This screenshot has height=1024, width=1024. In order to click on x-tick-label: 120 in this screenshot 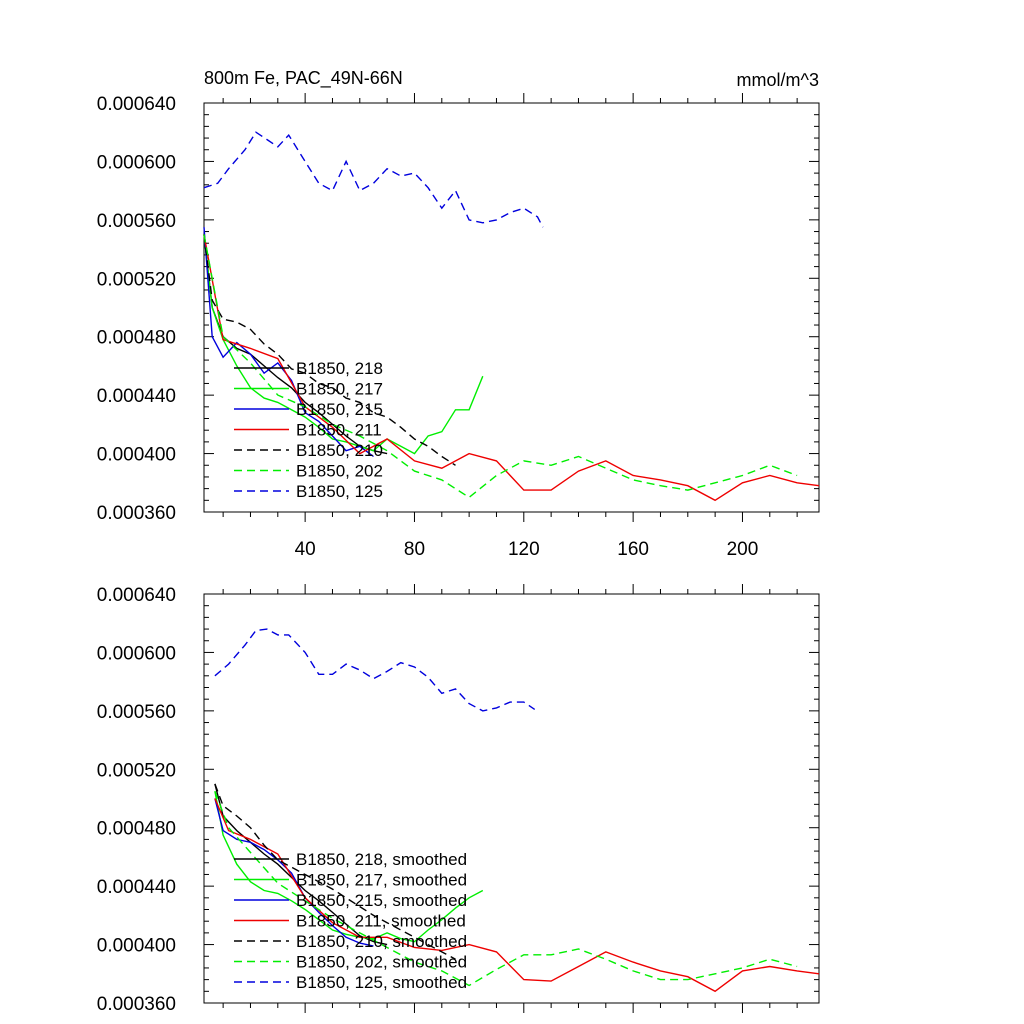, I will do `click(524, 549)`.